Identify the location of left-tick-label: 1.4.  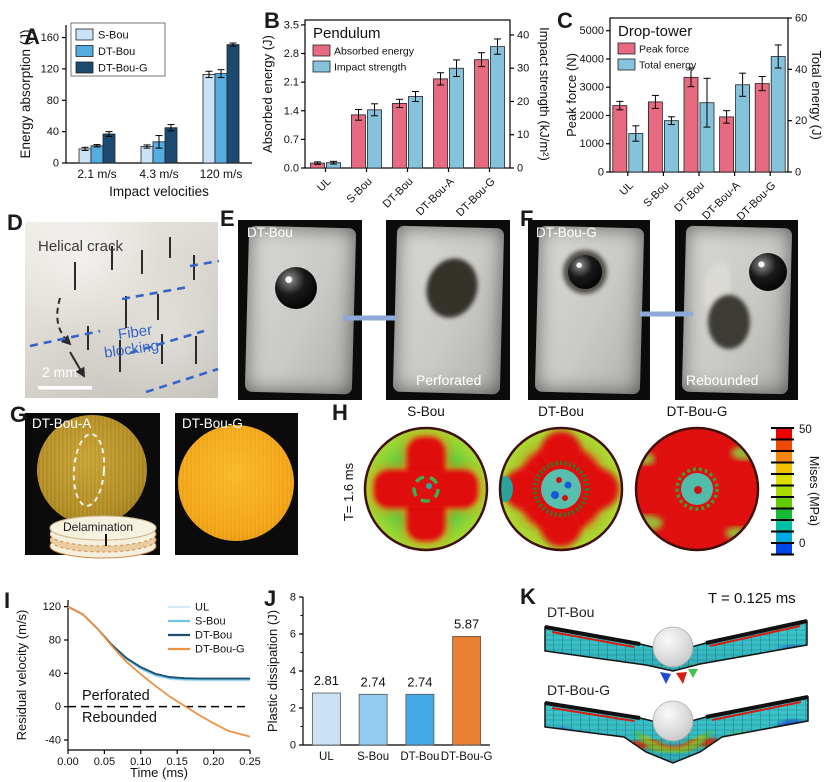
(291, 111).